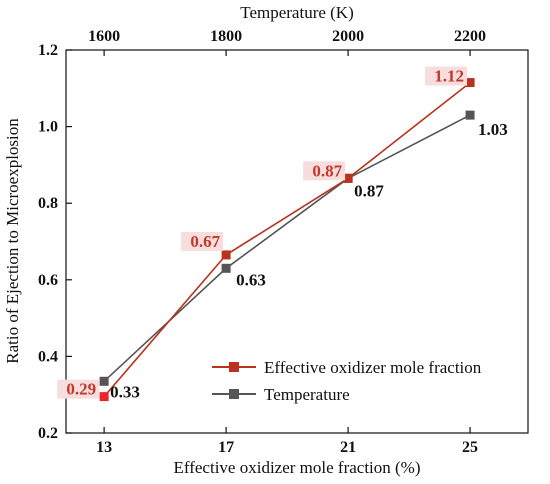  What do you see at coordinates (251, 279) in the screenshot?
I see `data-label-temperature: 0.63` at bounding box center [251, 279].